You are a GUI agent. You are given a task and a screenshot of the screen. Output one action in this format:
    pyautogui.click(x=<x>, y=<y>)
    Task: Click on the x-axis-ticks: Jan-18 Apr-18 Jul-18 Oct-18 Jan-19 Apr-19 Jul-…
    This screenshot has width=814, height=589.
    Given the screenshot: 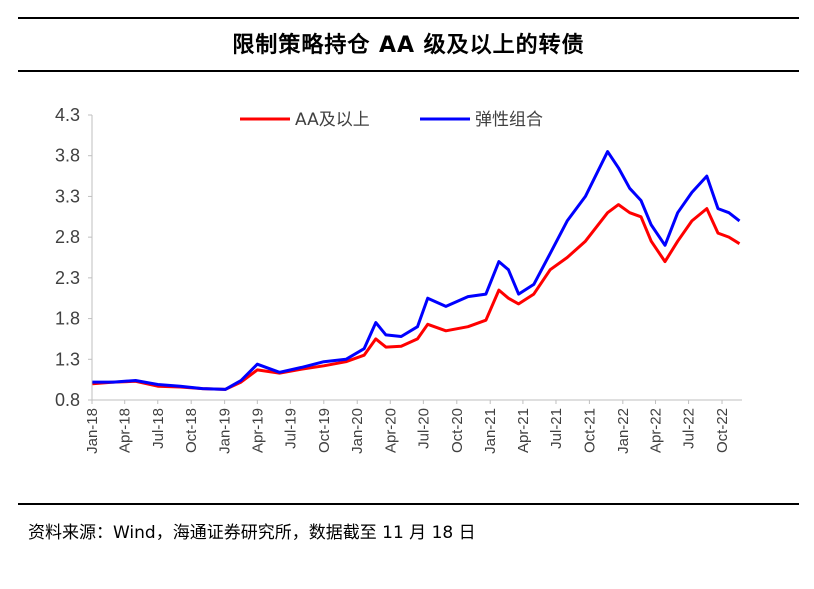 What is the action you would take?
    pyautogui.click(x=407, y=427)
    